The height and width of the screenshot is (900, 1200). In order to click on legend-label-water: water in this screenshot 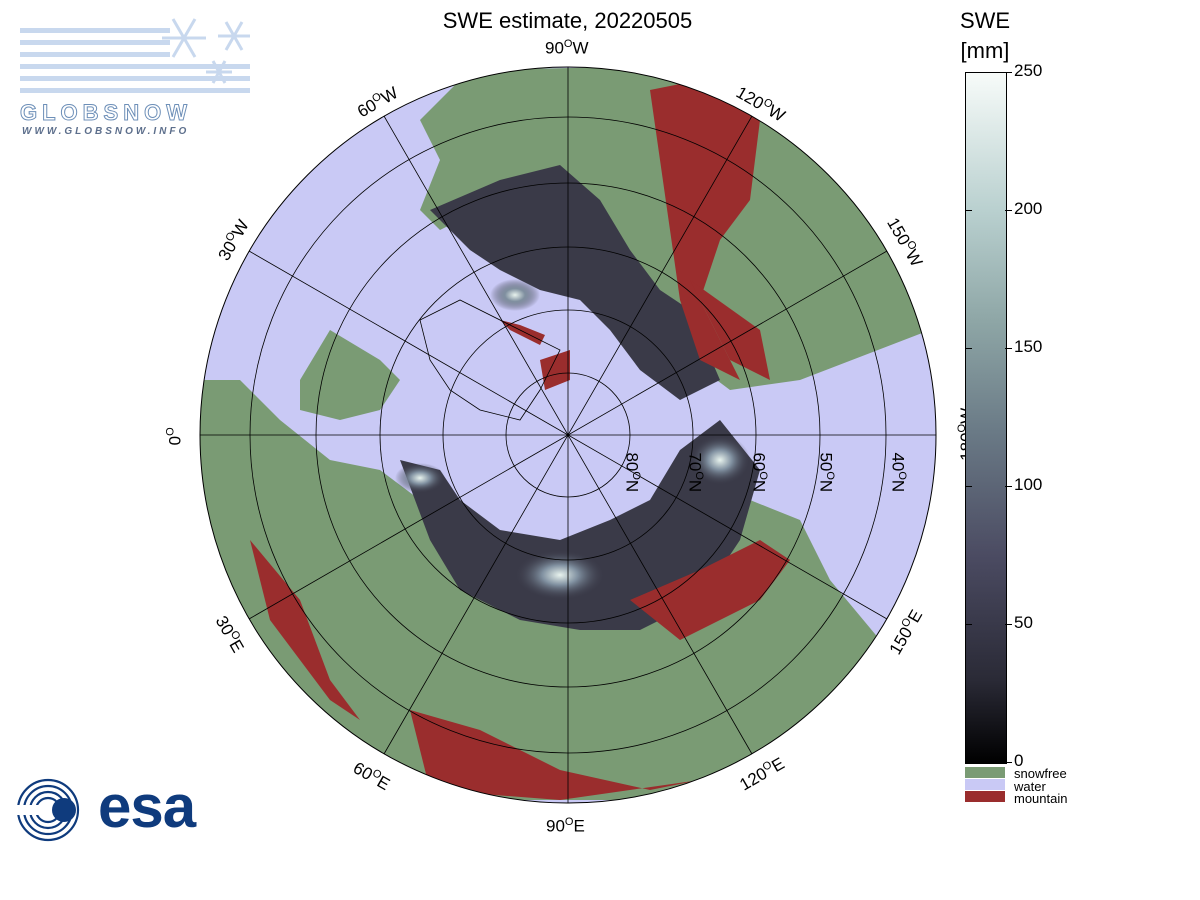, I will do `click(1030, 786)`.